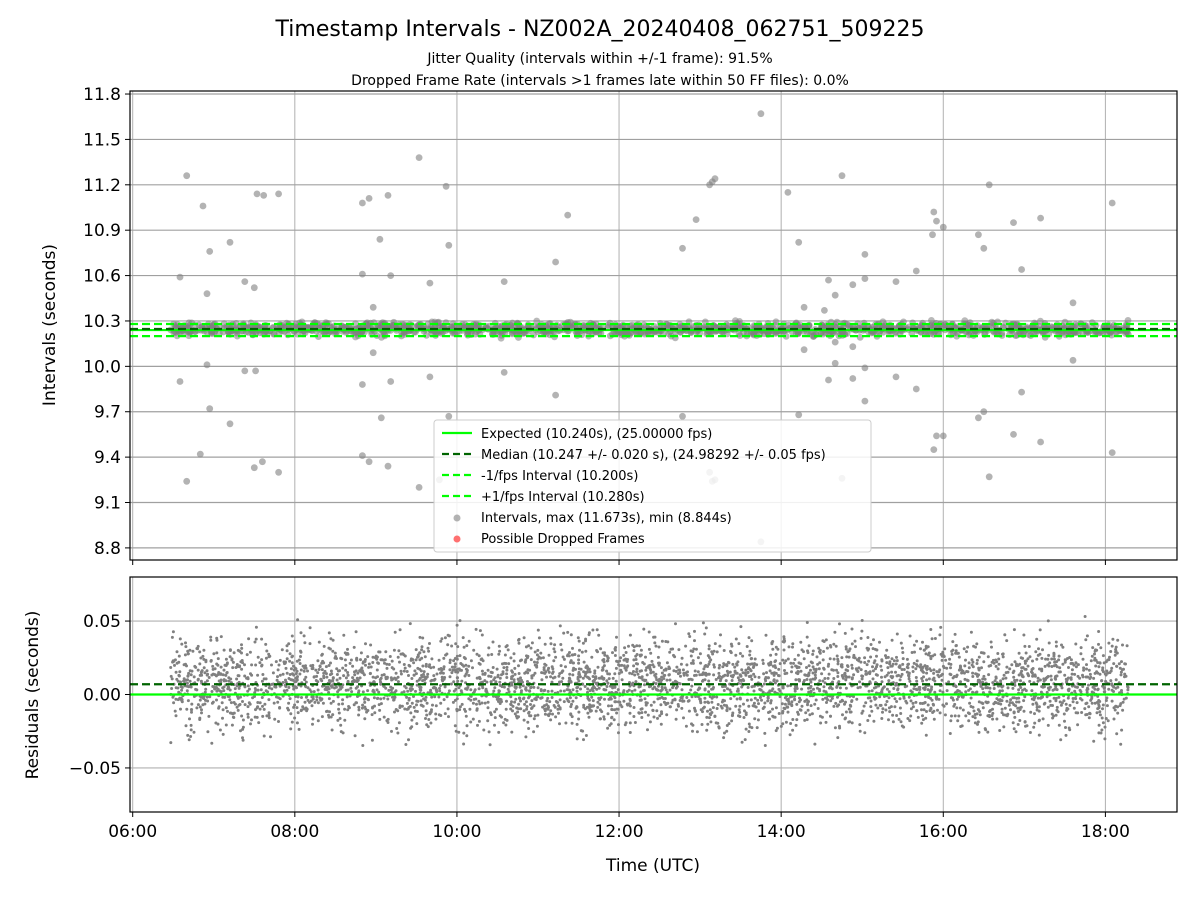  What do you see at coordinates (102, 186) in the screenshot?
I see `y-tick-label: 11.2` at bounding box center [102, 186].